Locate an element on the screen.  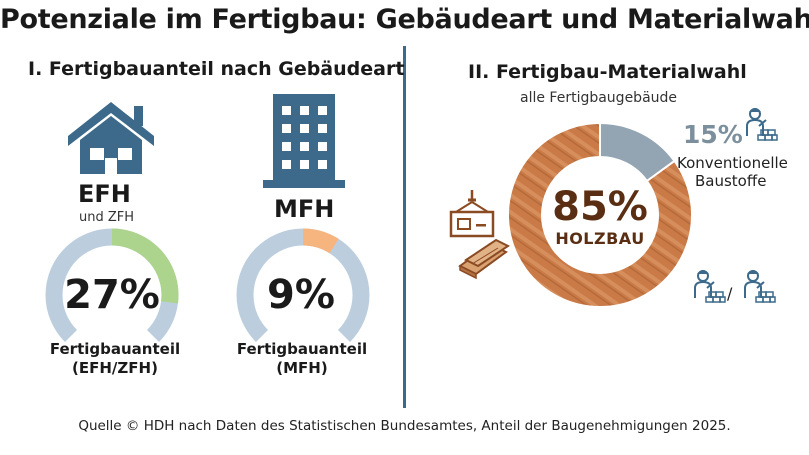
efh-caption-sub: (EFH/ZFH) is located at coordinates (115, 368).